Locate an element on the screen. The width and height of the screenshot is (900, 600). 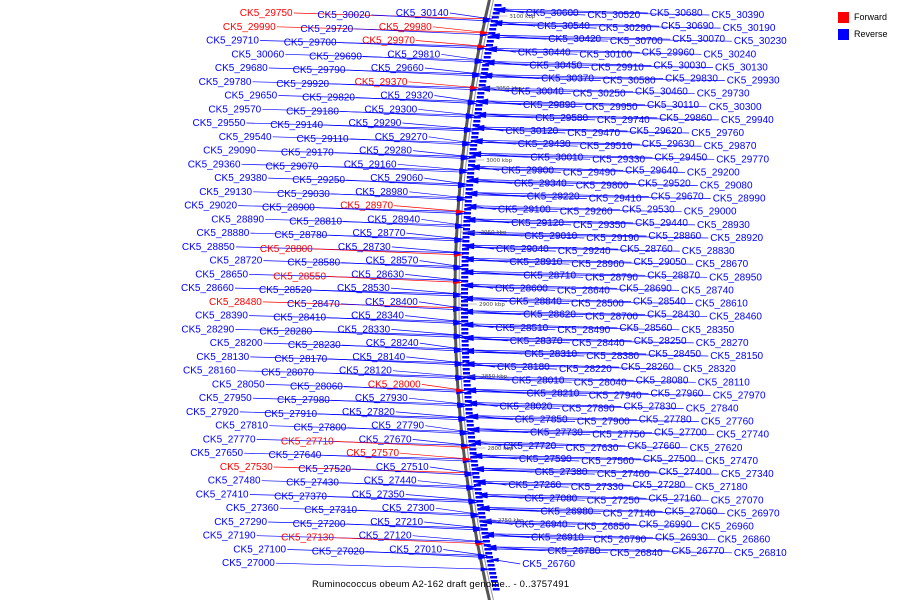
gene-label: CK5_28480 is located at coordinates (235, 302).